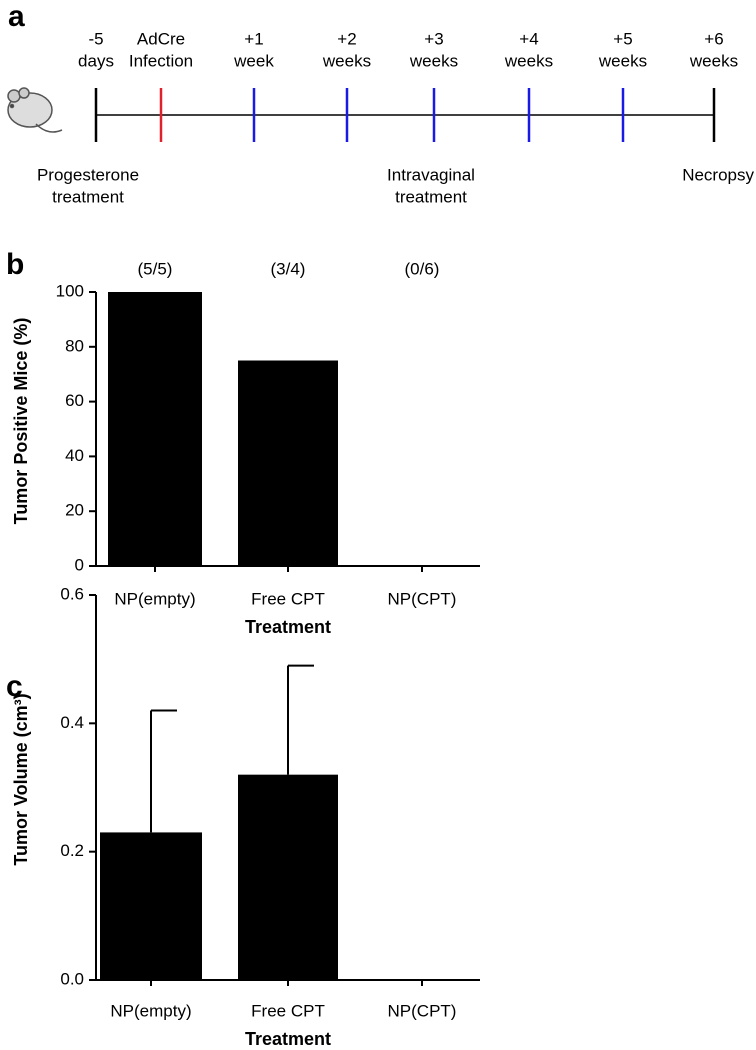 The height and width of the screenshot is (1050, 756). Describe the element at coordinates (79, 564) in the screenshot. I see `y-tick-label: 0` at that location.